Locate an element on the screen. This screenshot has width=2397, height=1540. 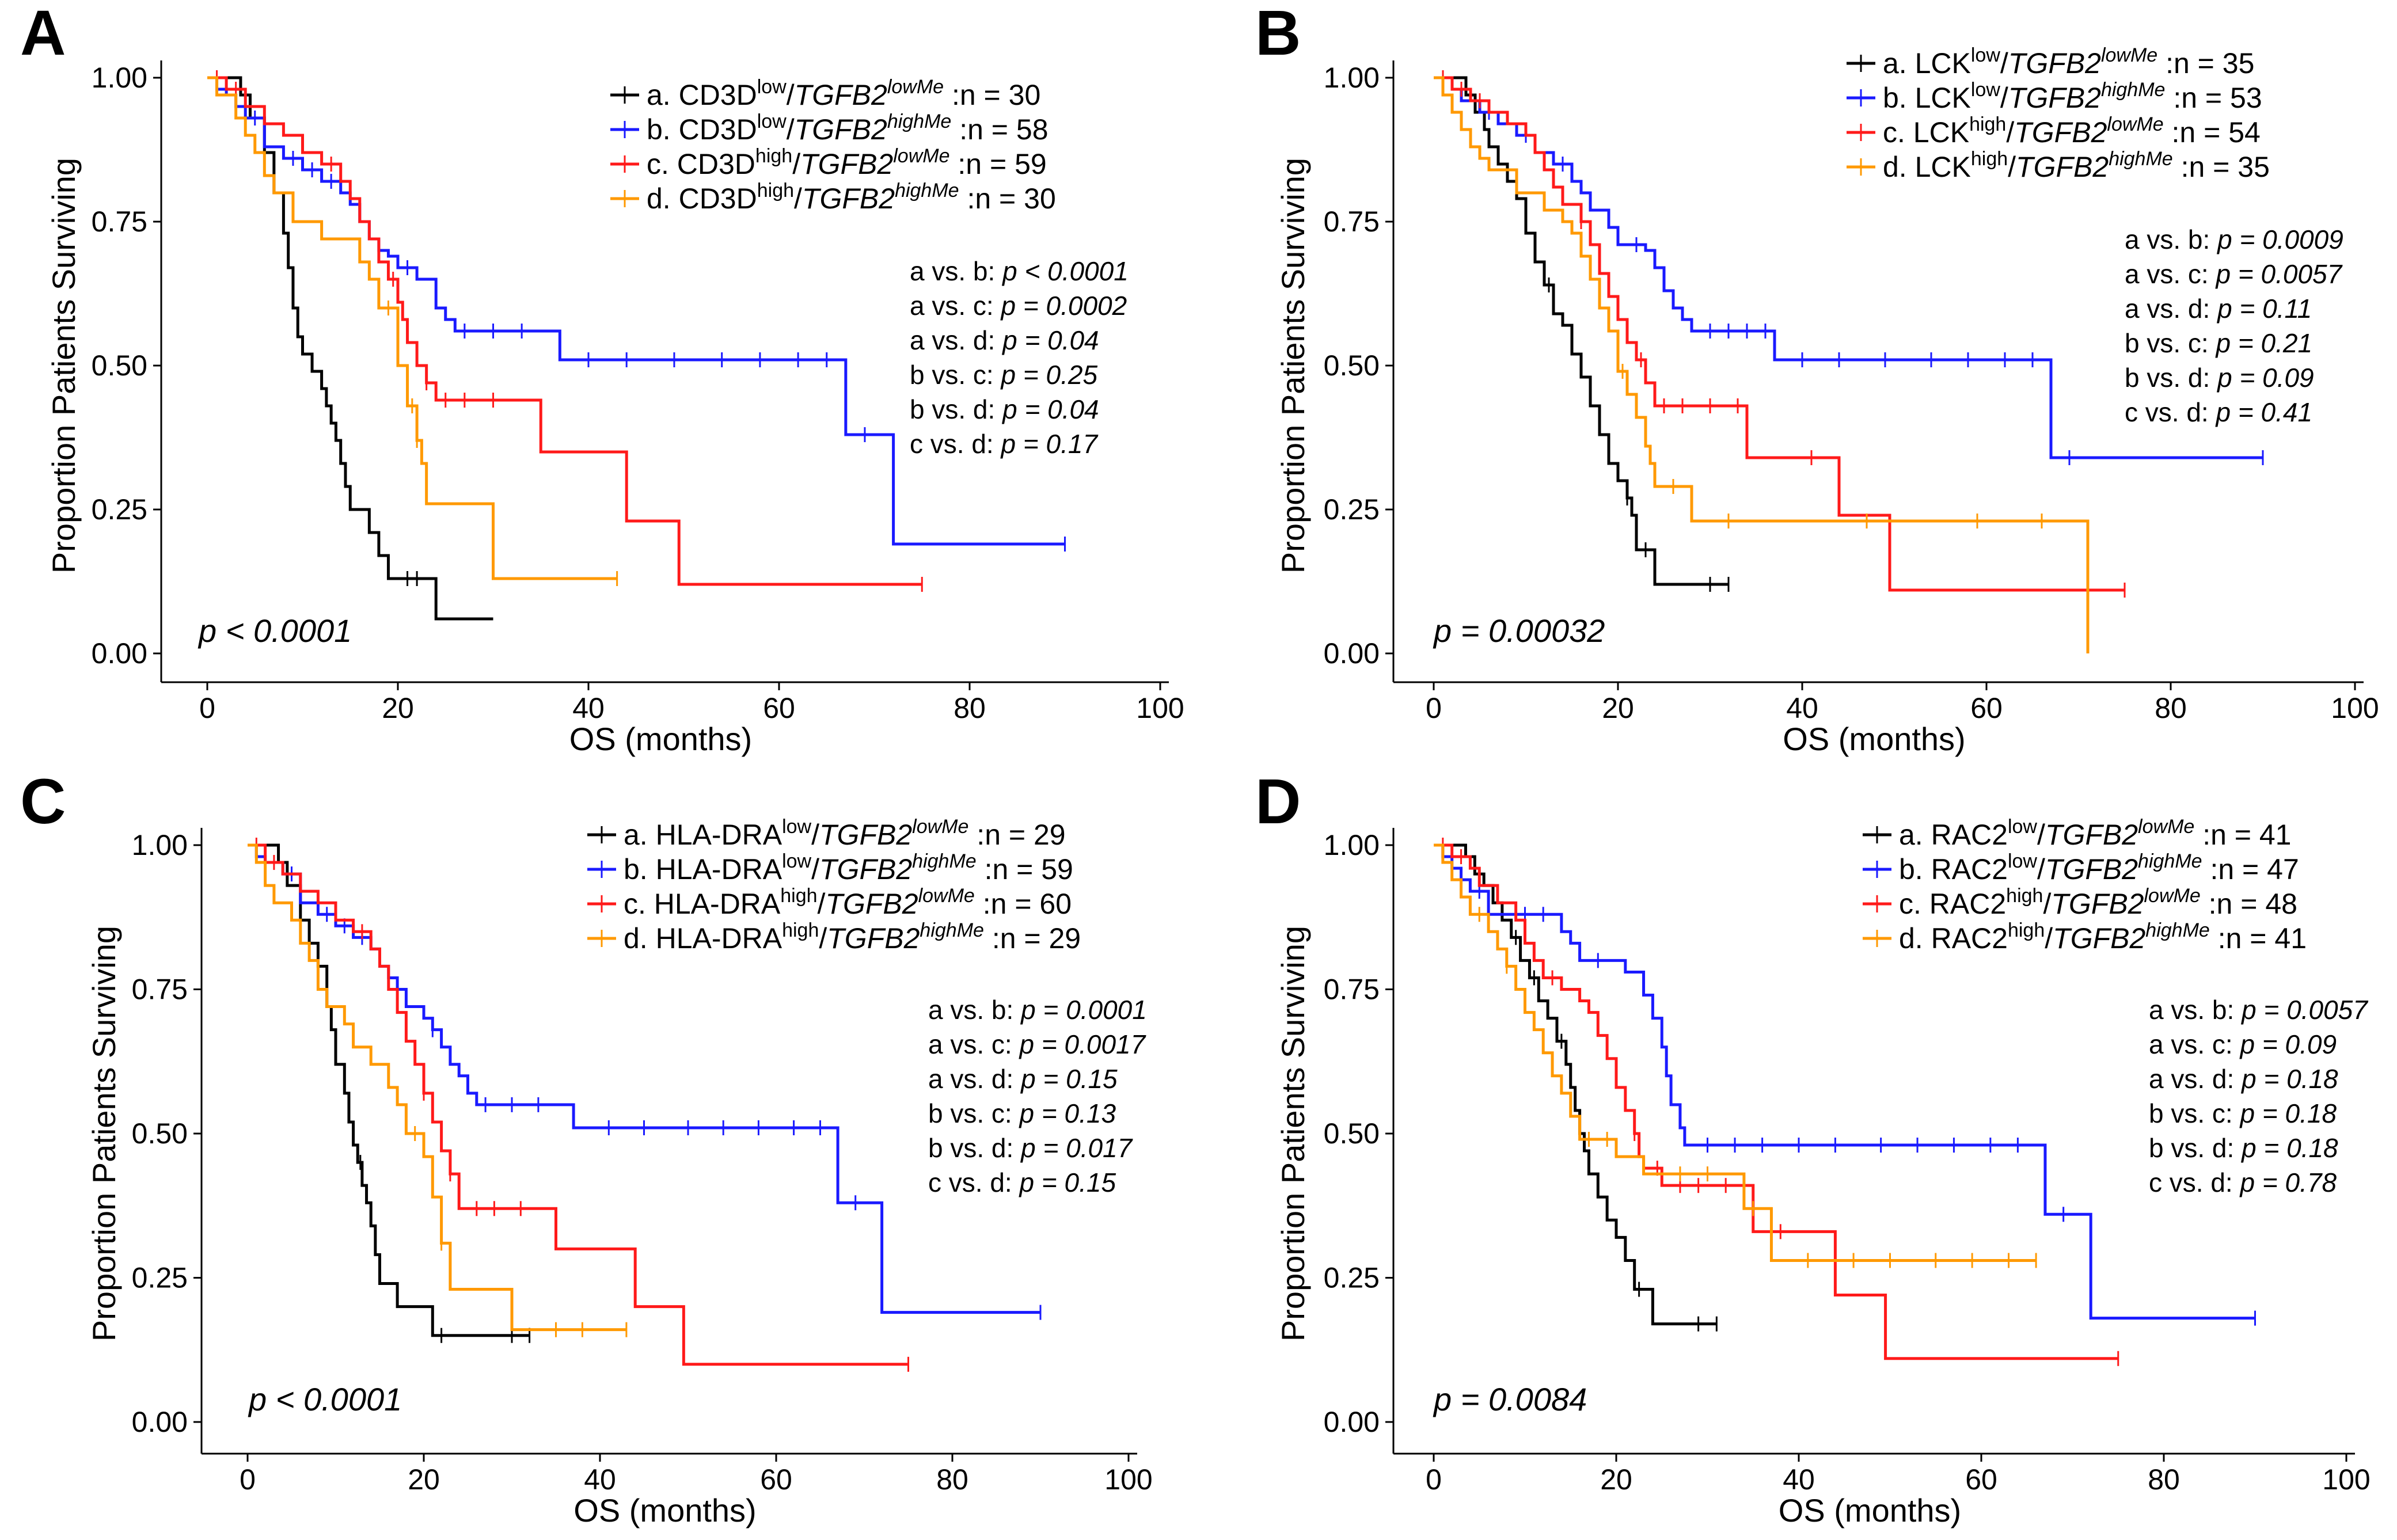
comparison-stat: a vs. d: p = 0.18 is located at coordinates (2243, 1079).